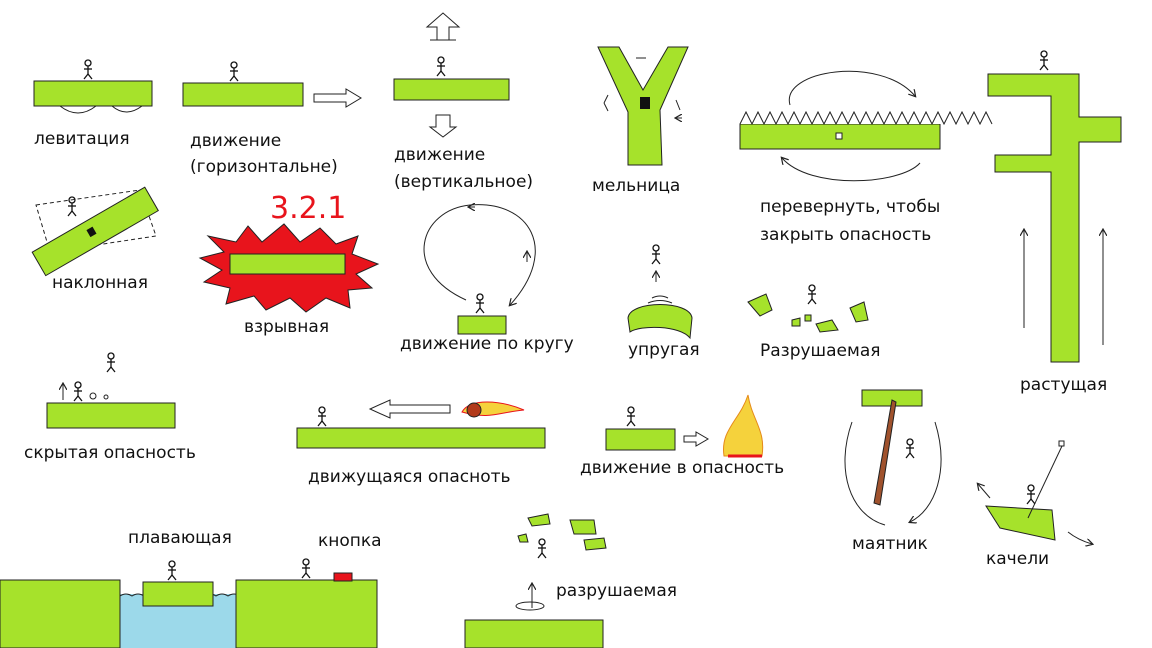  I want to click on left-ground, so click(60, 613).